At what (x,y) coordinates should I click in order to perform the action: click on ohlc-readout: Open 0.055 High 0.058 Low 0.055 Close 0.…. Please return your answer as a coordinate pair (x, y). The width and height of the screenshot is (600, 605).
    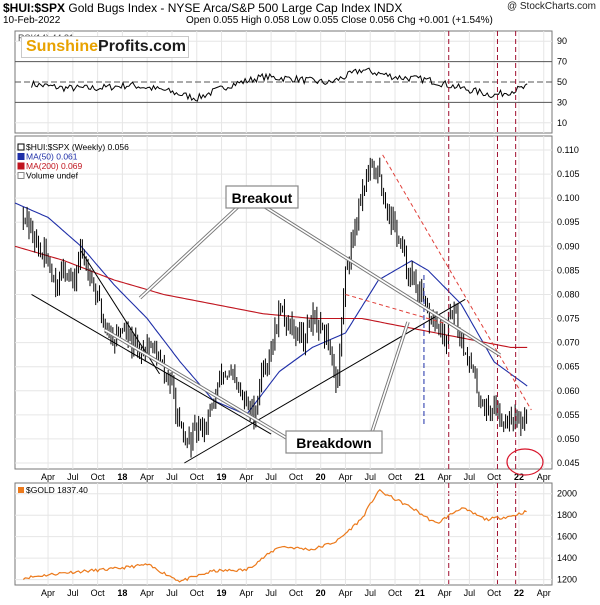
    Looking at the image, I should click on (339, 20).